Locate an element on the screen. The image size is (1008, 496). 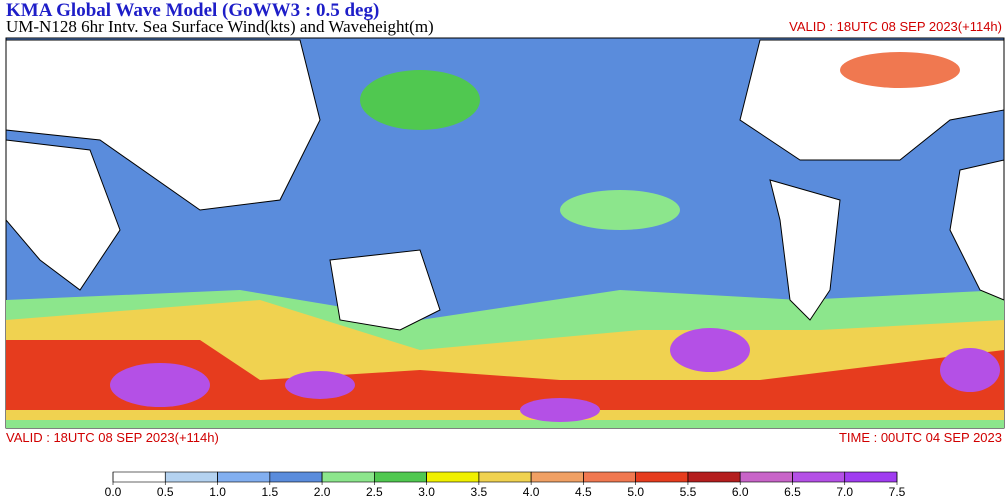
valid-time: VALID : 18UTC 08 SEP 2023(+114h) is located at coordinates (895, 26).